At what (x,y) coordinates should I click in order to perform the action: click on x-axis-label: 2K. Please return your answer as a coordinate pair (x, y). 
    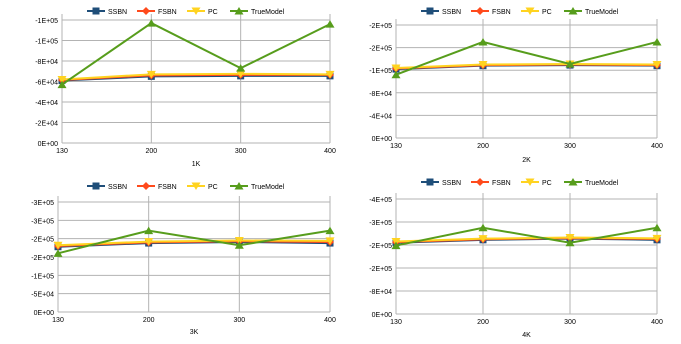
    Looking at the image, I should click on (526, 160).